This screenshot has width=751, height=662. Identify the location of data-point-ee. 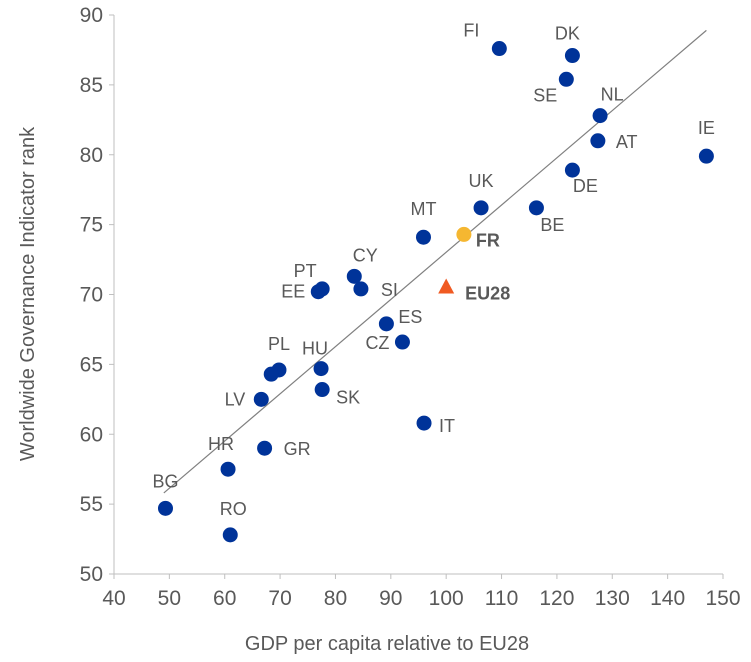
(318, 292).